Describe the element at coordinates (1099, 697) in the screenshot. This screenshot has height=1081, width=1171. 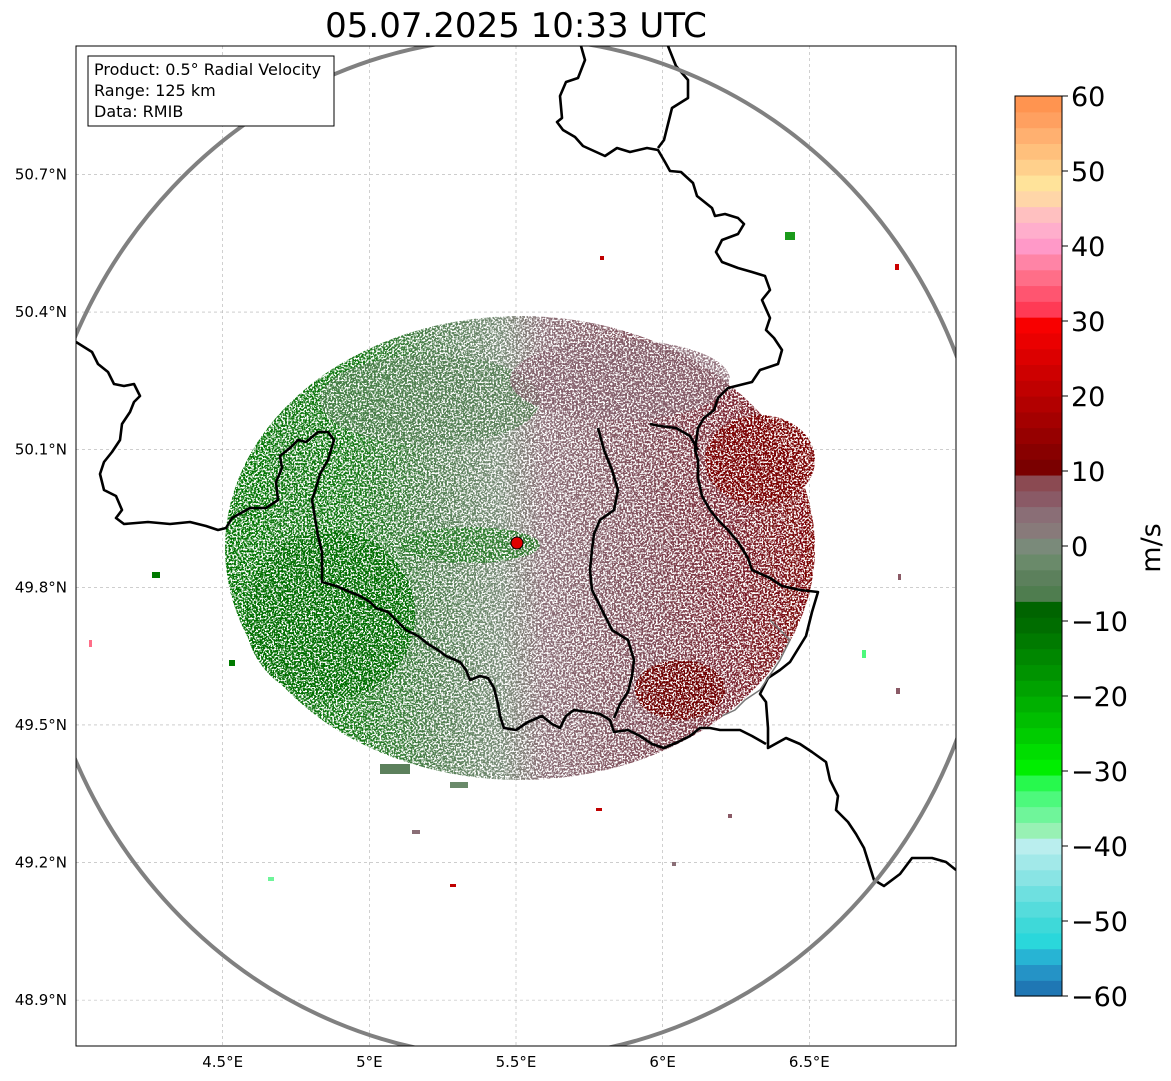
I see `colorbar-tick-label: −20` at that location.